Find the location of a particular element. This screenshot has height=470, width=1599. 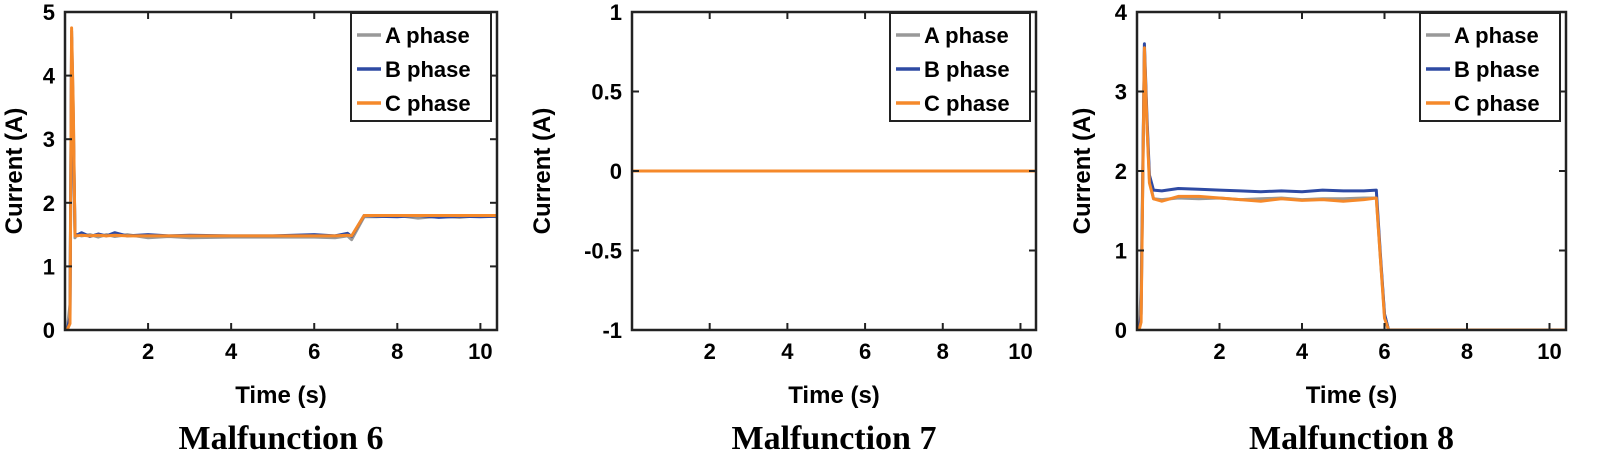

panel-caption: Malfunction 8 is located at coordinates (1351, 438).